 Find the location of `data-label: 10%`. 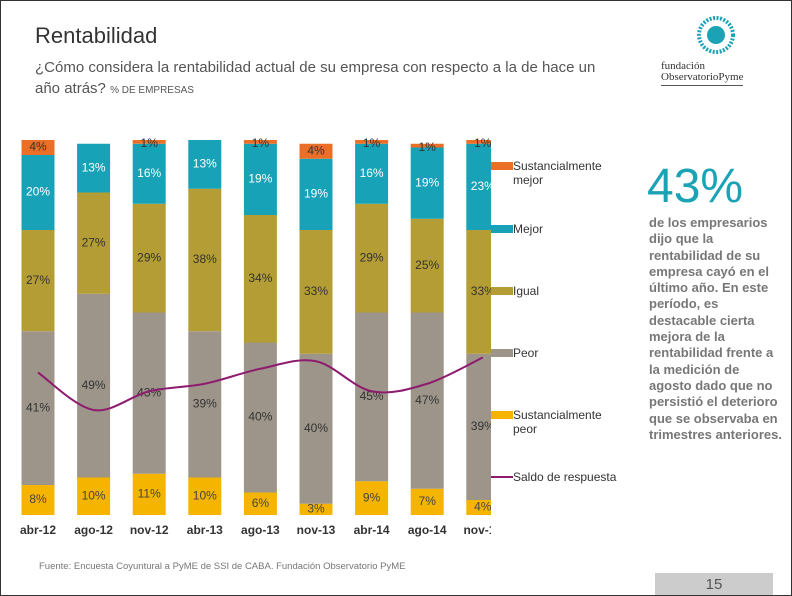

data-label: 10% is located at coordinates (94, 495).